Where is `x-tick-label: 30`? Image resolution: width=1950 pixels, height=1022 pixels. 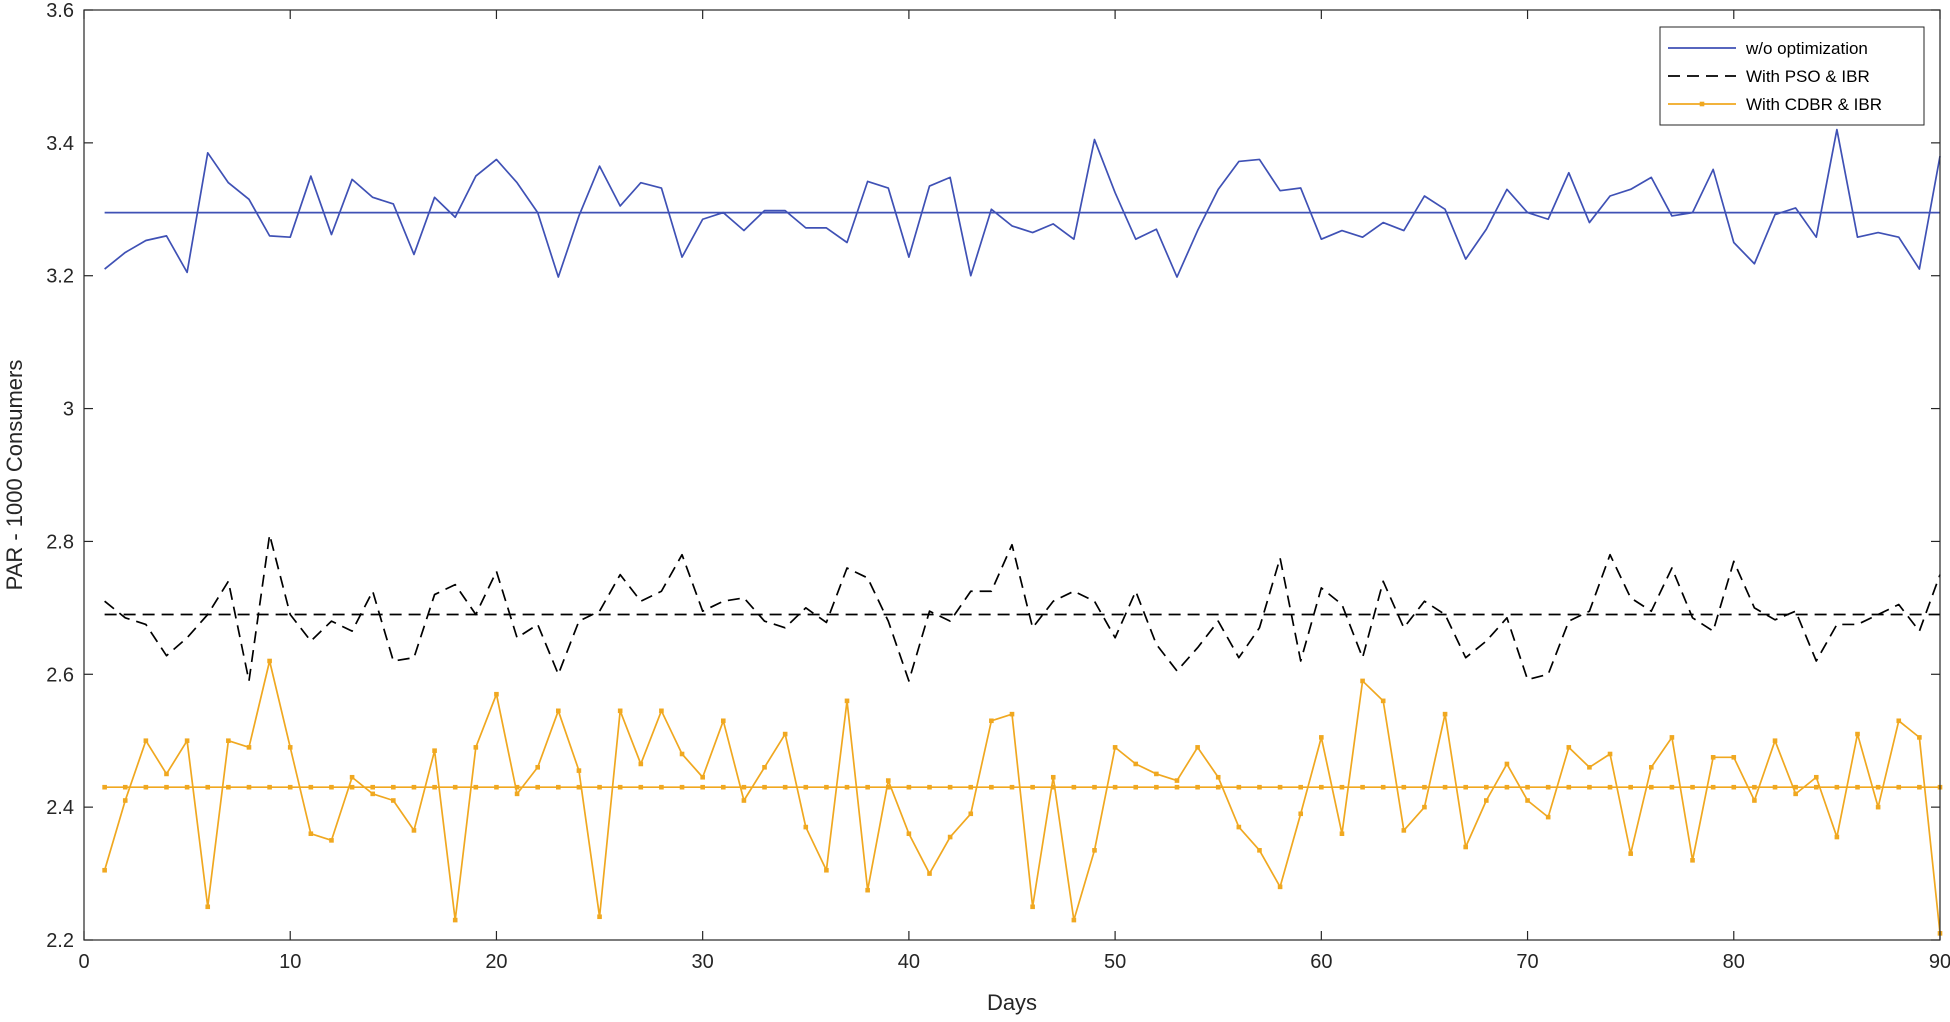
x-tick-label: 30 is located at coordinates (703, 962).